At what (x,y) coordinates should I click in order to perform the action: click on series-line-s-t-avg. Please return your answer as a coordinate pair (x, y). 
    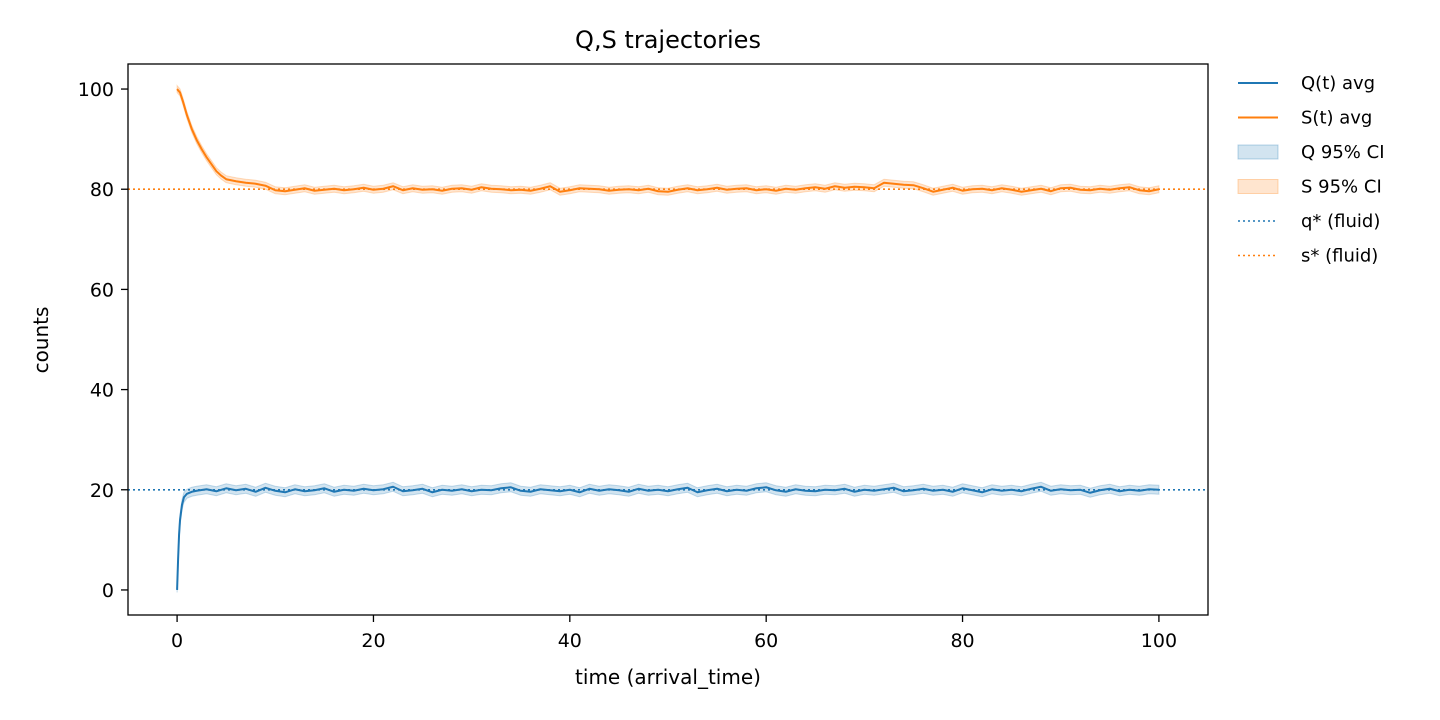
    Looking at the image, I should click on (668, 140).